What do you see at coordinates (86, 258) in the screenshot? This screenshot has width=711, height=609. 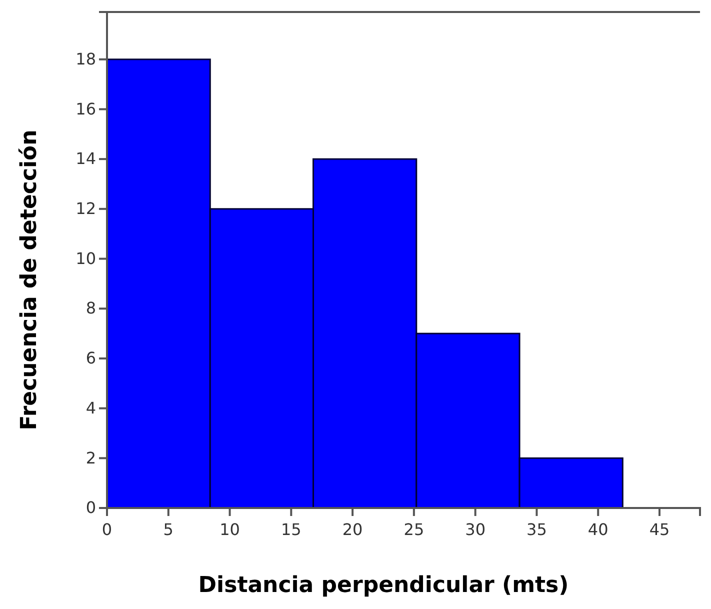 I see `y-tick-label: 10` at bounding box center [86, 258].